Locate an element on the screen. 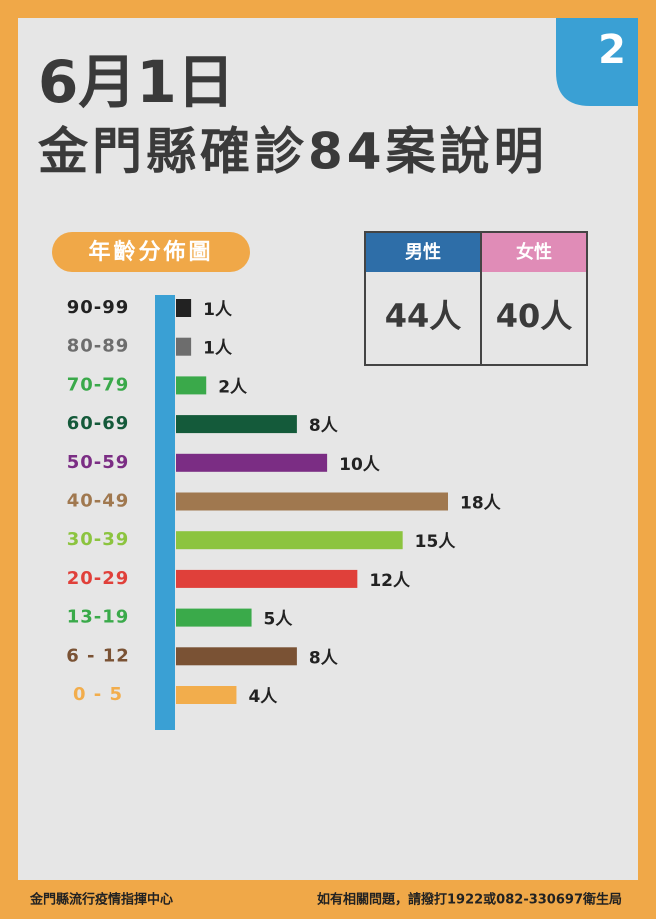  female-label: 女性 is located at coordinates (534, 252).